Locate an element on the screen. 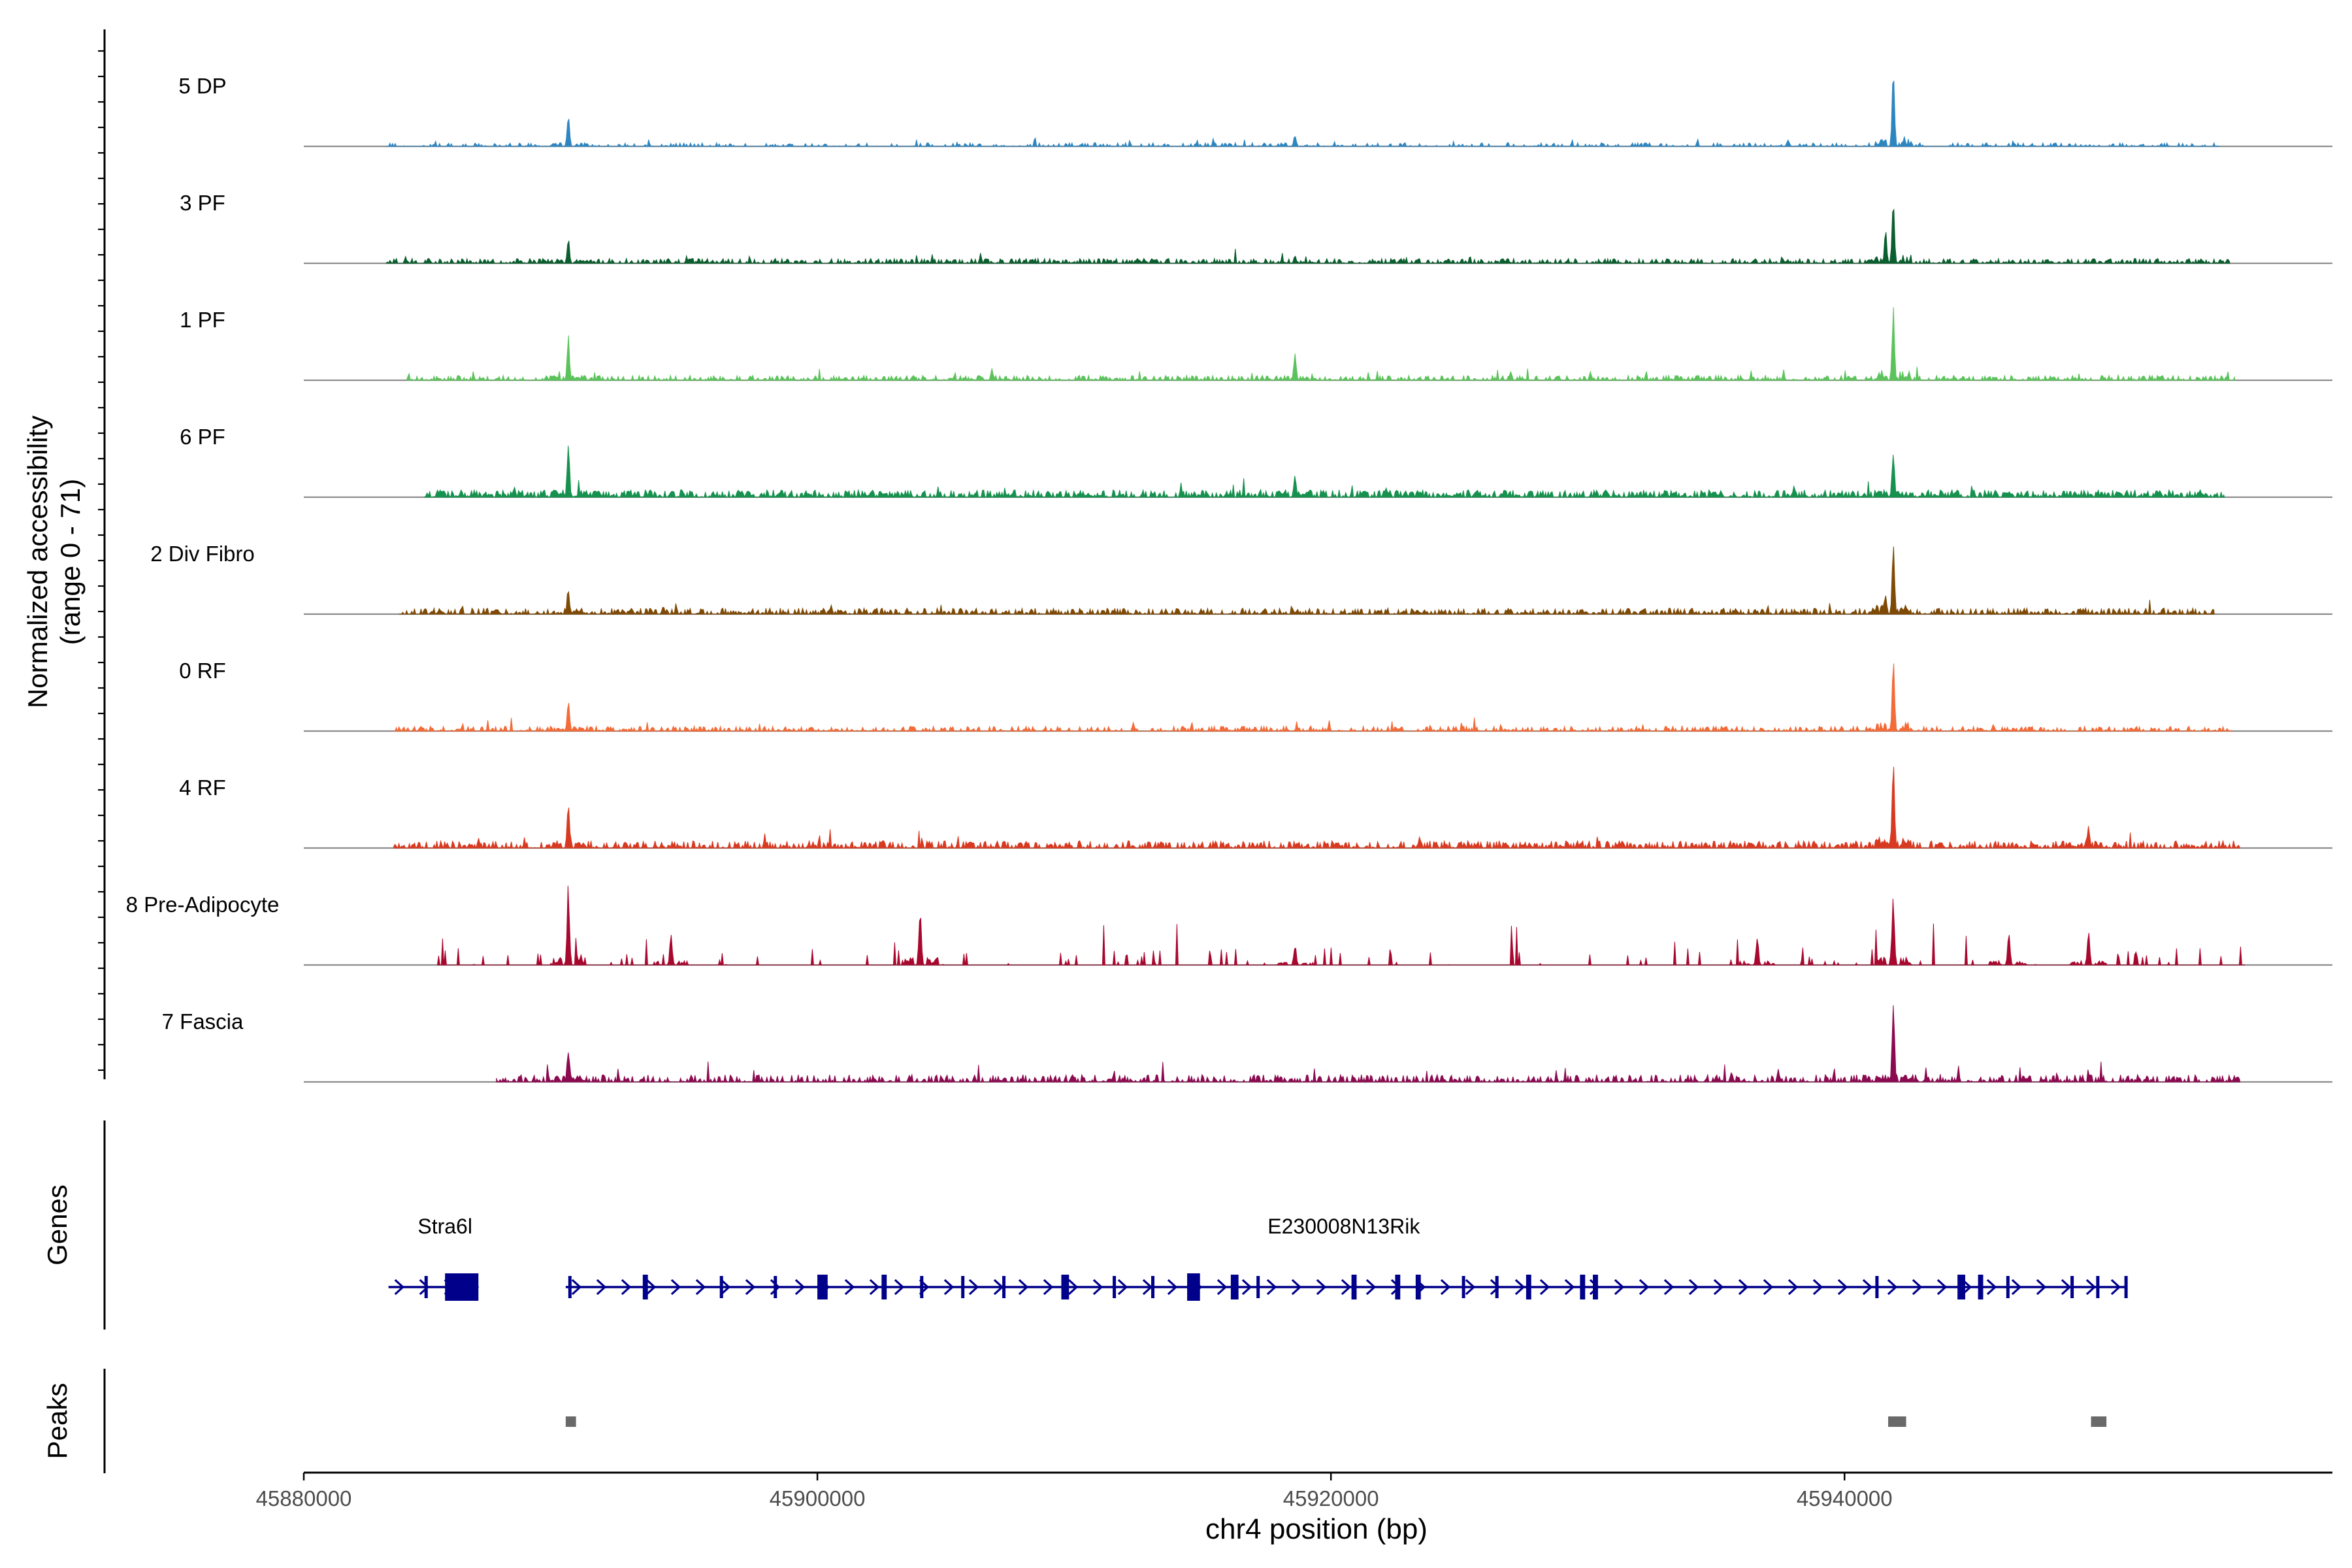  x-tick-label: 45880000 is located at coordinates (304, 1498).